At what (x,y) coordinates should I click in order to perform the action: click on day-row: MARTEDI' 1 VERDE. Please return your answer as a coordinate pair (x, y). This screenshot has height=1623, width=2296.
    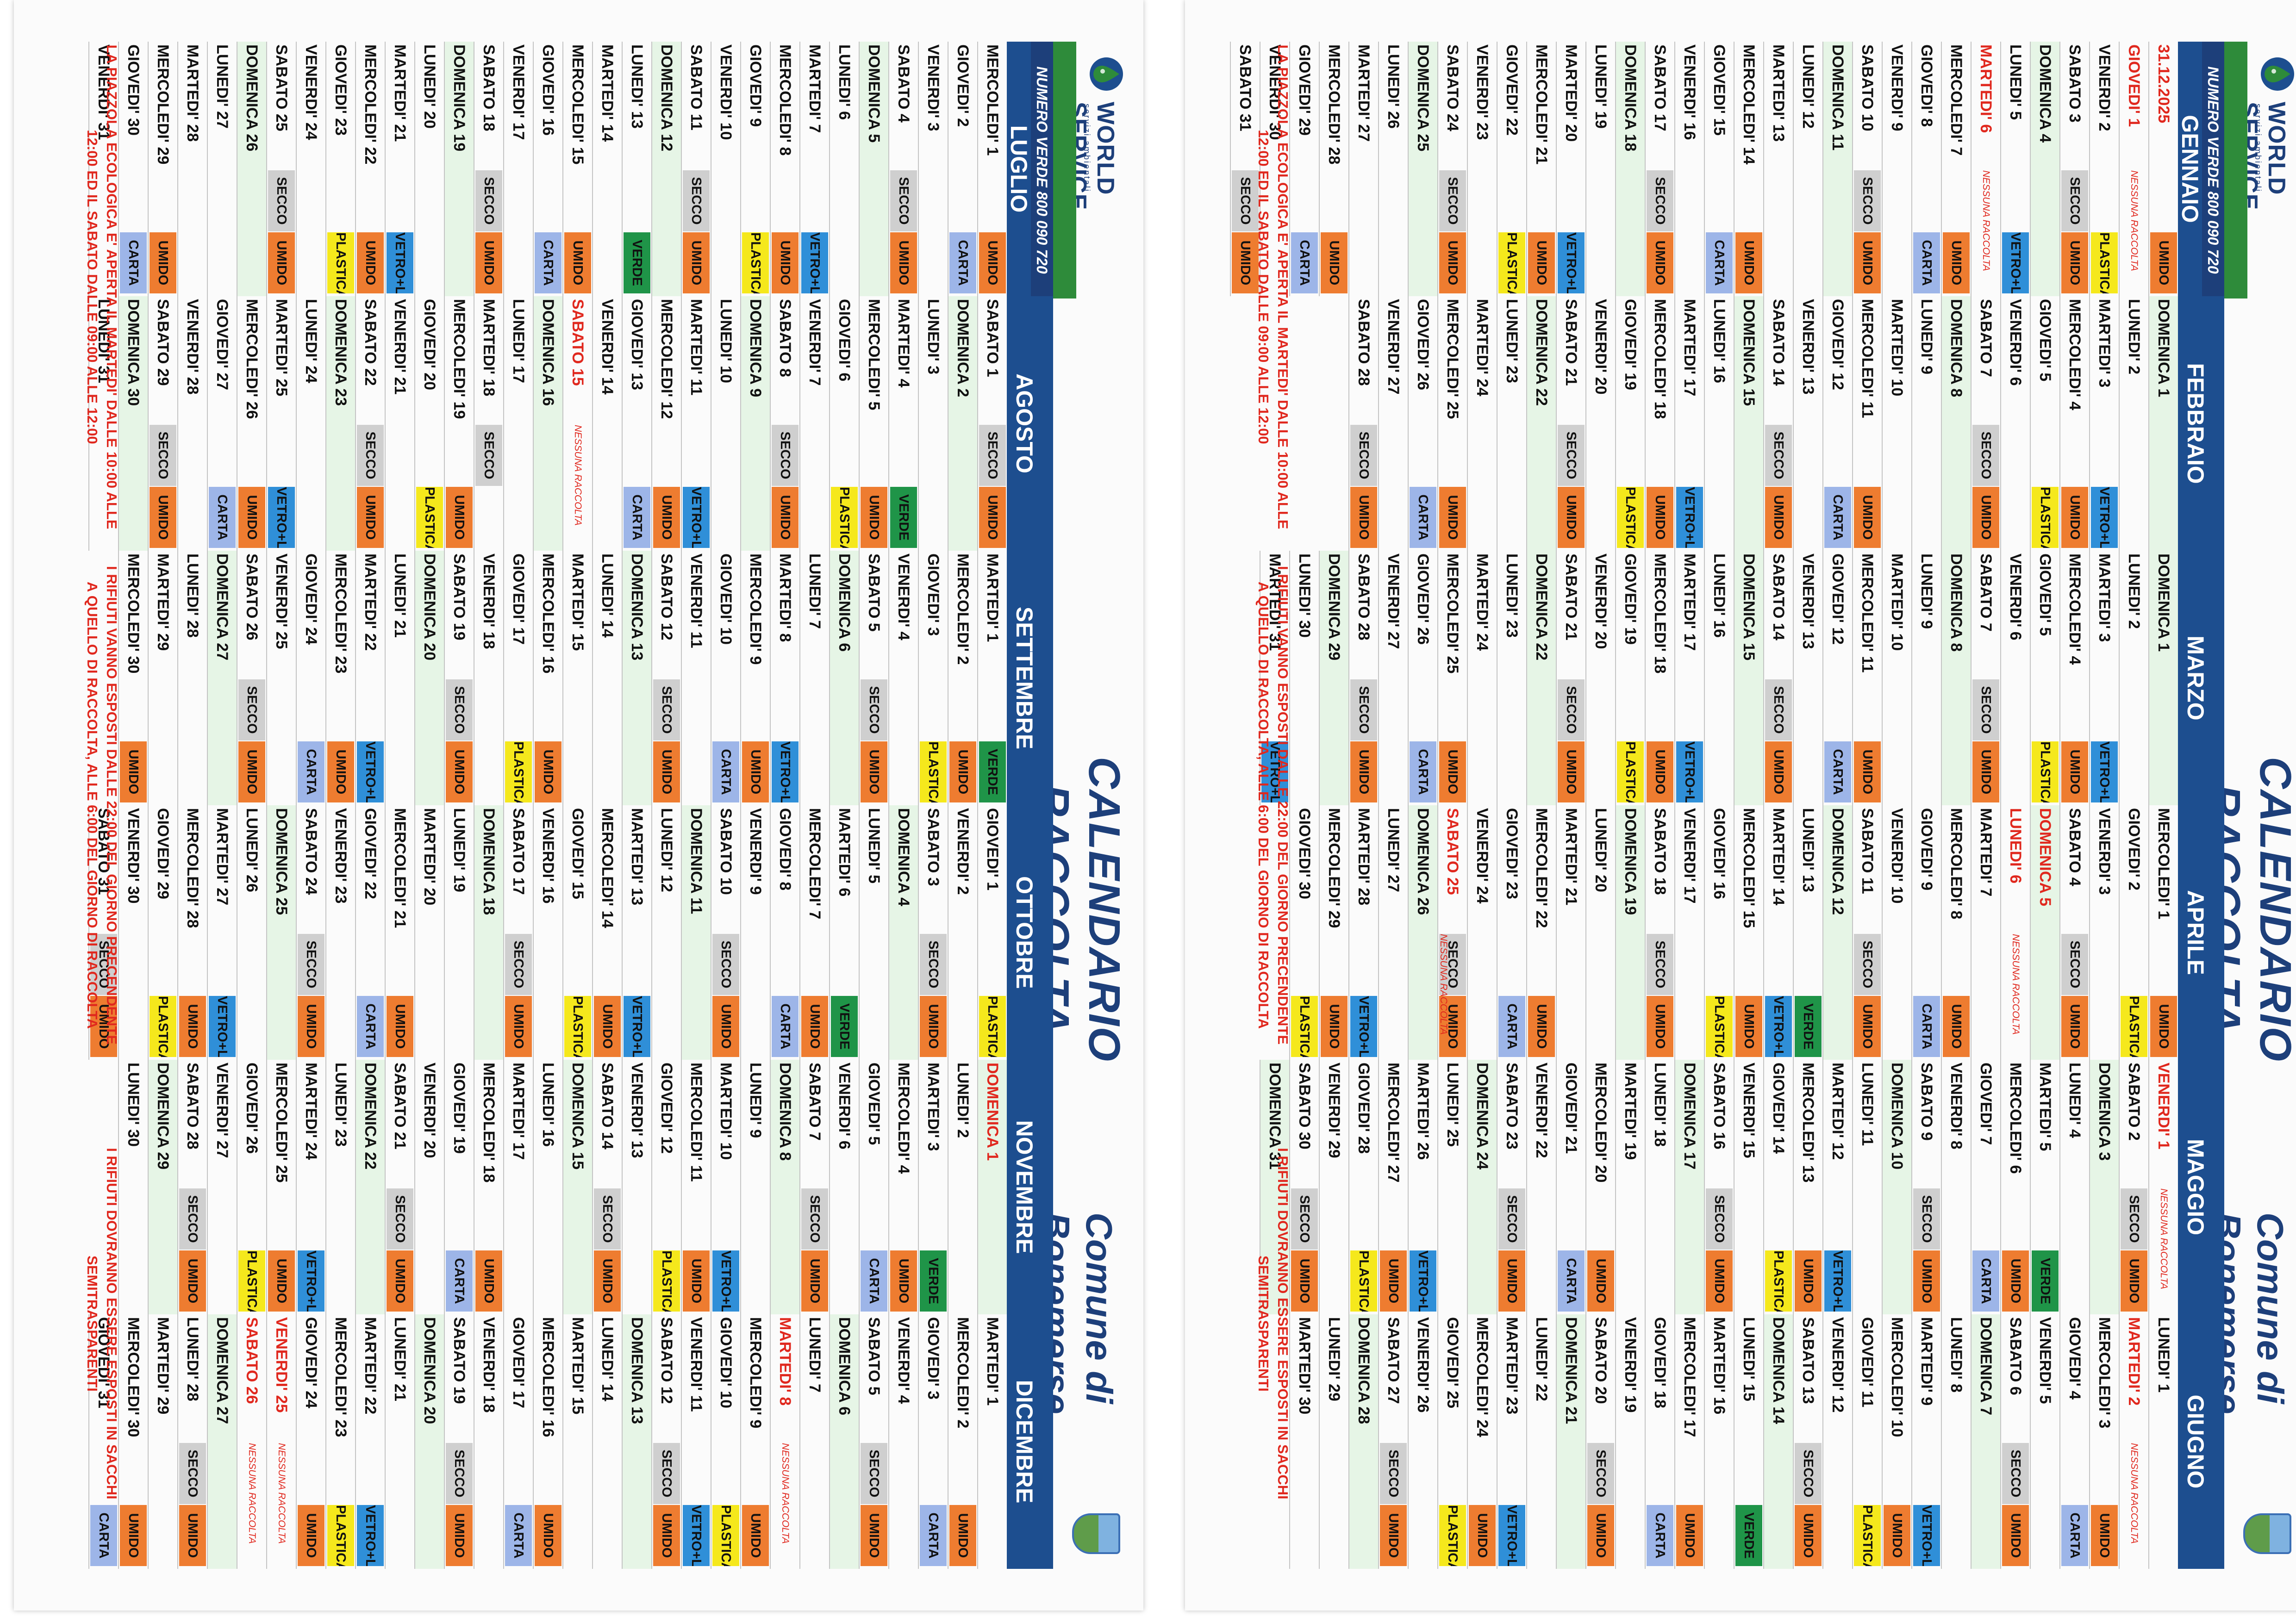
    Looking at the image, I should click on (992, 678).